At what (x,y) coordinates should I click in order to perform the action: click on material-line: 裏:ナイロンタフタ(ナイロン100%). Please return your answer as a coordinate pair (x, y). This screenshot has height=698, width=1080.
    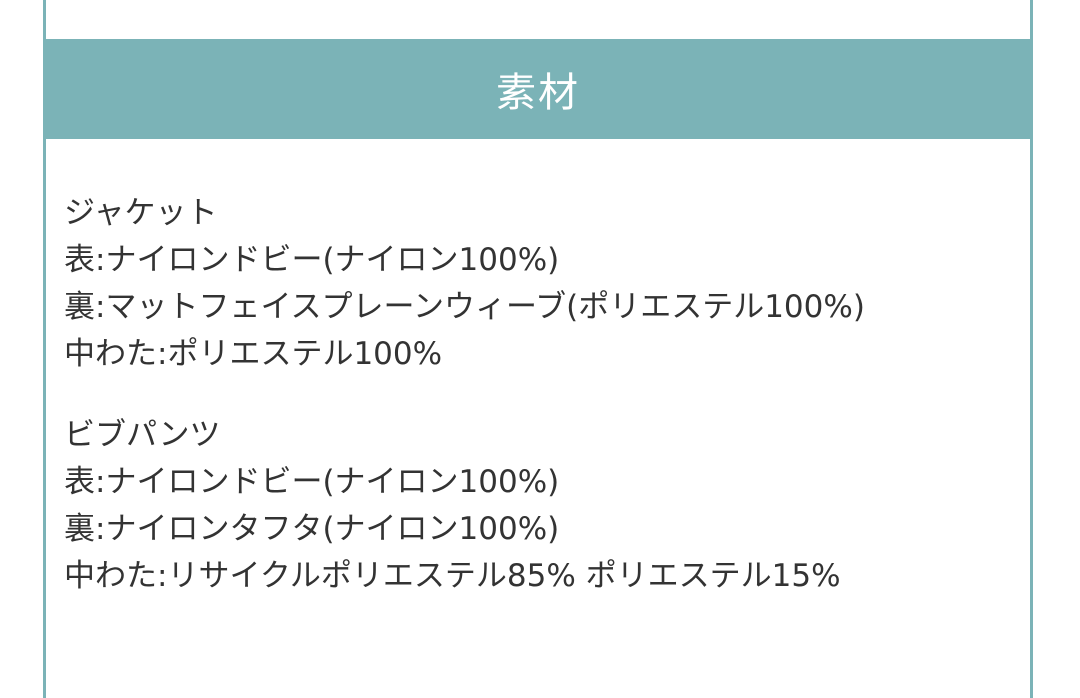
    Looking at the image, I should click on (312, 529).